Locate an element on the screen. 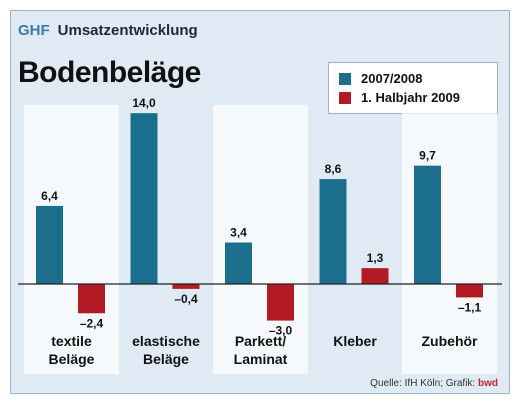 The height and width of the screenshot is (412, 520). legend-item-series-1: 2007/2008 is located at coordinates (413, 78).